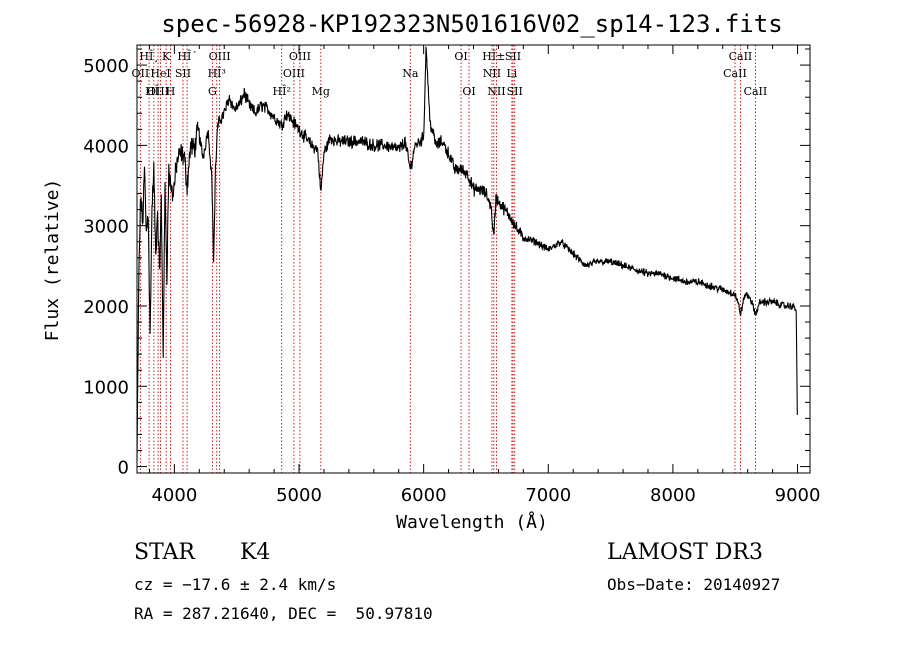 The image size is (900, 649). What do you see at coordinates (410, 73) in the screenshot?
I see `line-label: Na` at bounding box center [410, 73].